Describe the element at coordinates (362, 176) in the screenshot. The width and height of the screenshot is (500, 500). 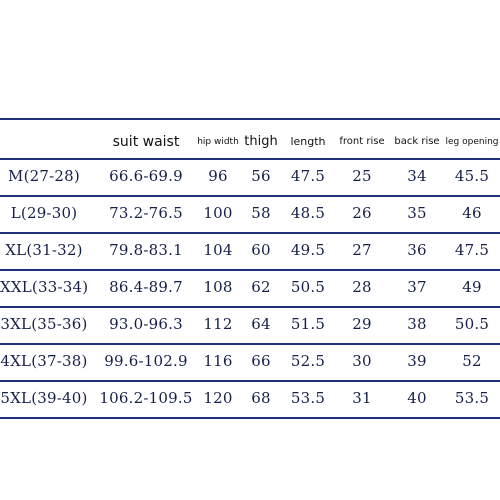
I see `front-rise-cell: 25` at that location.